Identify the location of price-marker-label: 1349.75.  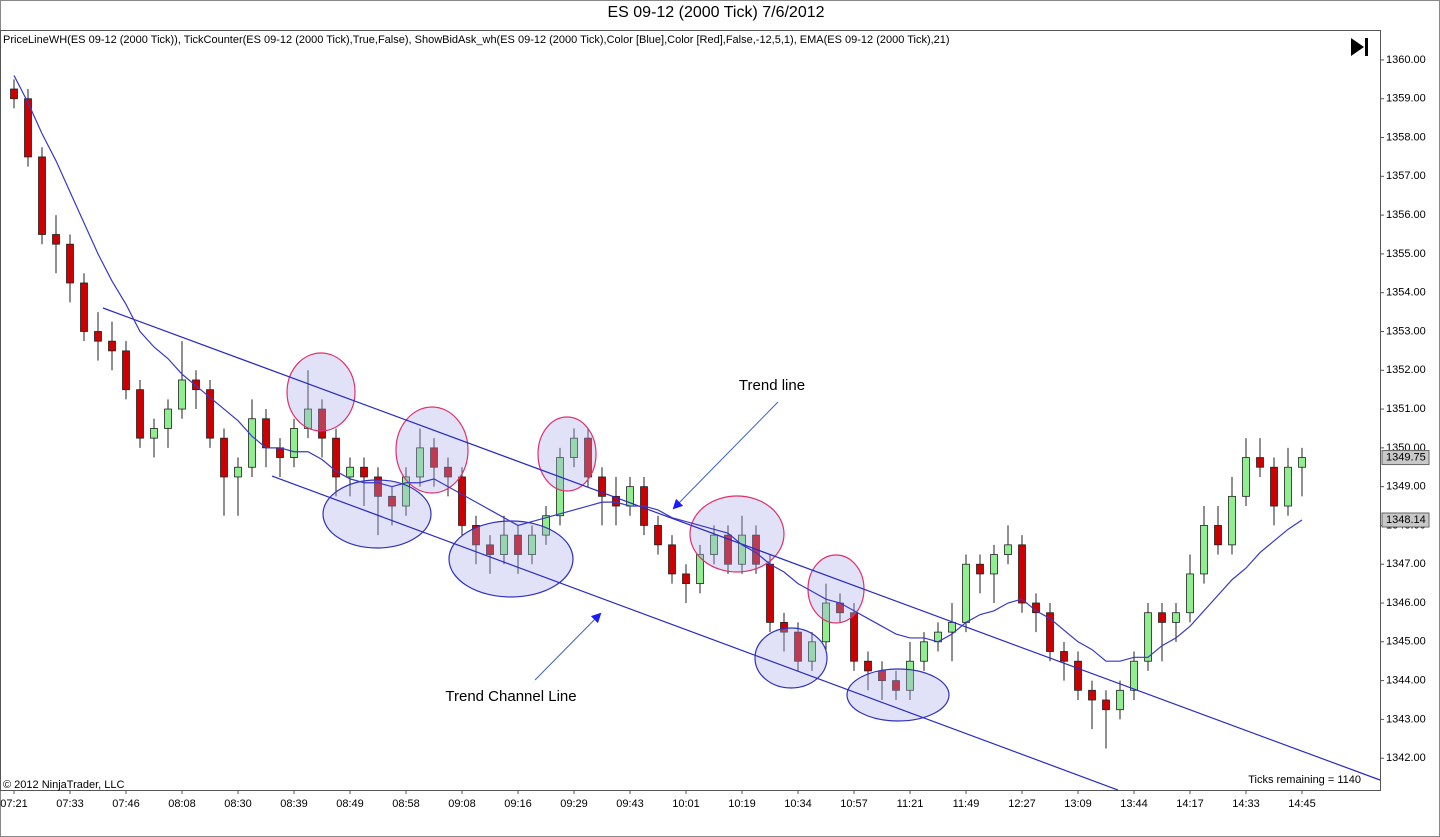
(1406, 457).